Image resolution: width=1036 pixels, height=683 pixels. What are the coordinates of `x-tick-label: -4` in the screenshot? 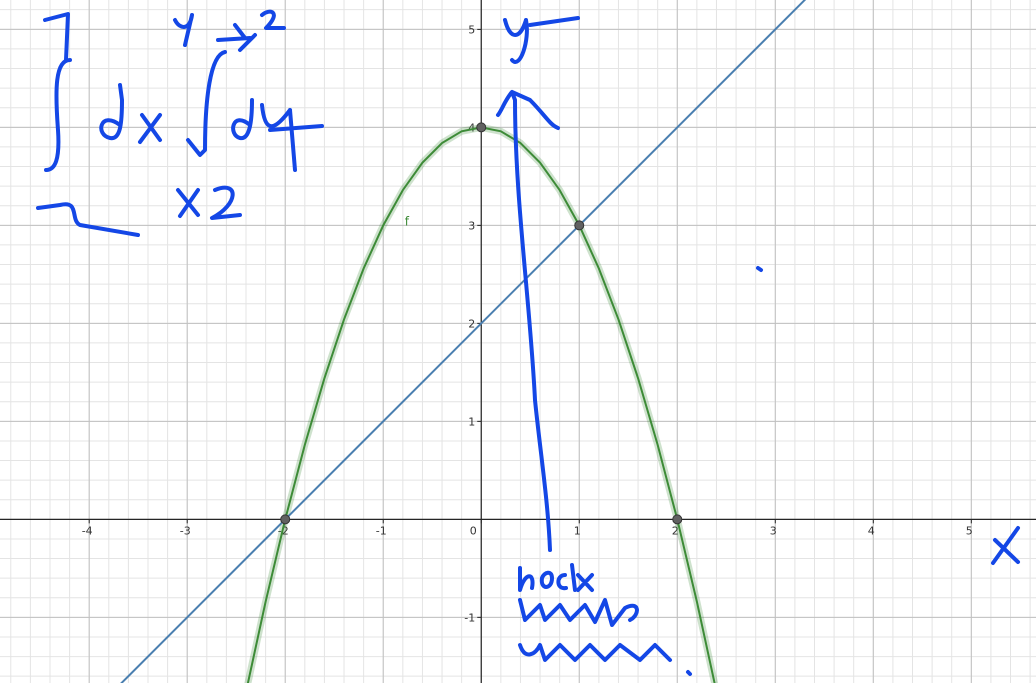 It's located at (87, 530).